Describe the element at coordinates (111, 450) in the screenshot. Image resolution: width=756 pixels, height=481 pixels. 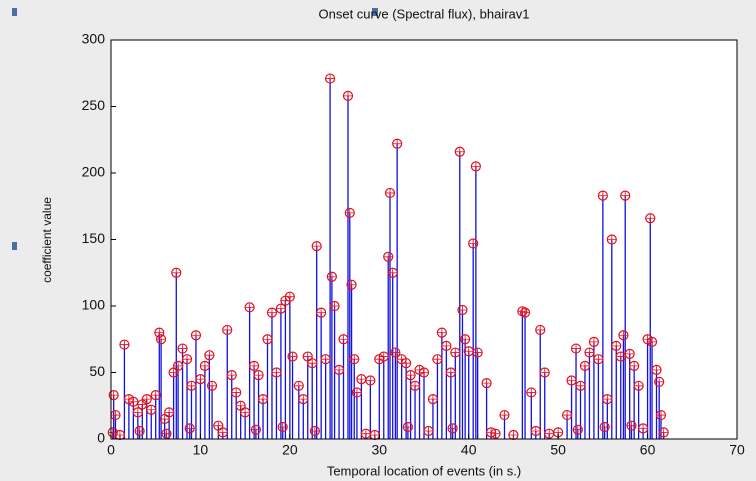
I see `x-tick-label: 0` at that location.